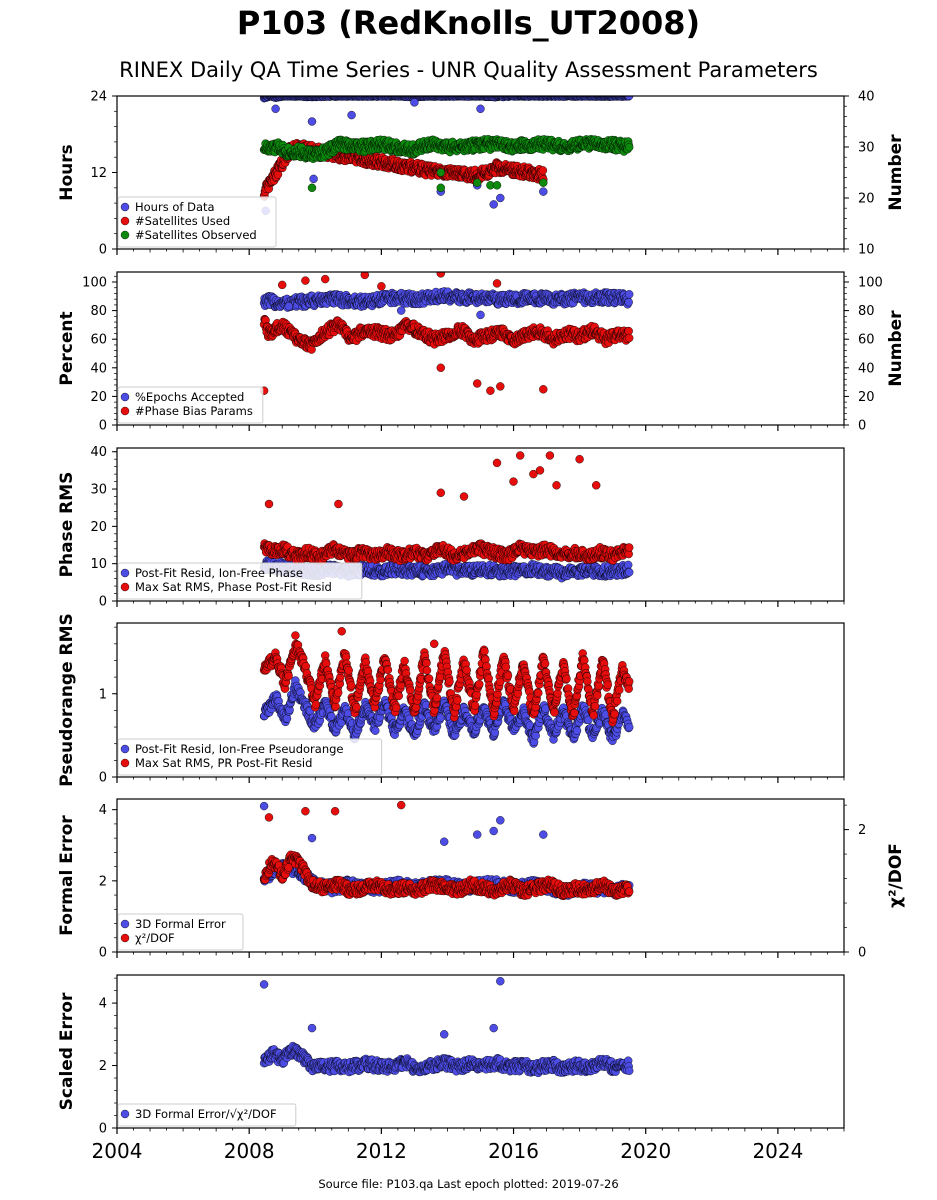 This screenshot has height=1200, width=937. Describe the element at coordinates (98, 397) in the screenshot. I see `y-tick-label: 20` at that location.